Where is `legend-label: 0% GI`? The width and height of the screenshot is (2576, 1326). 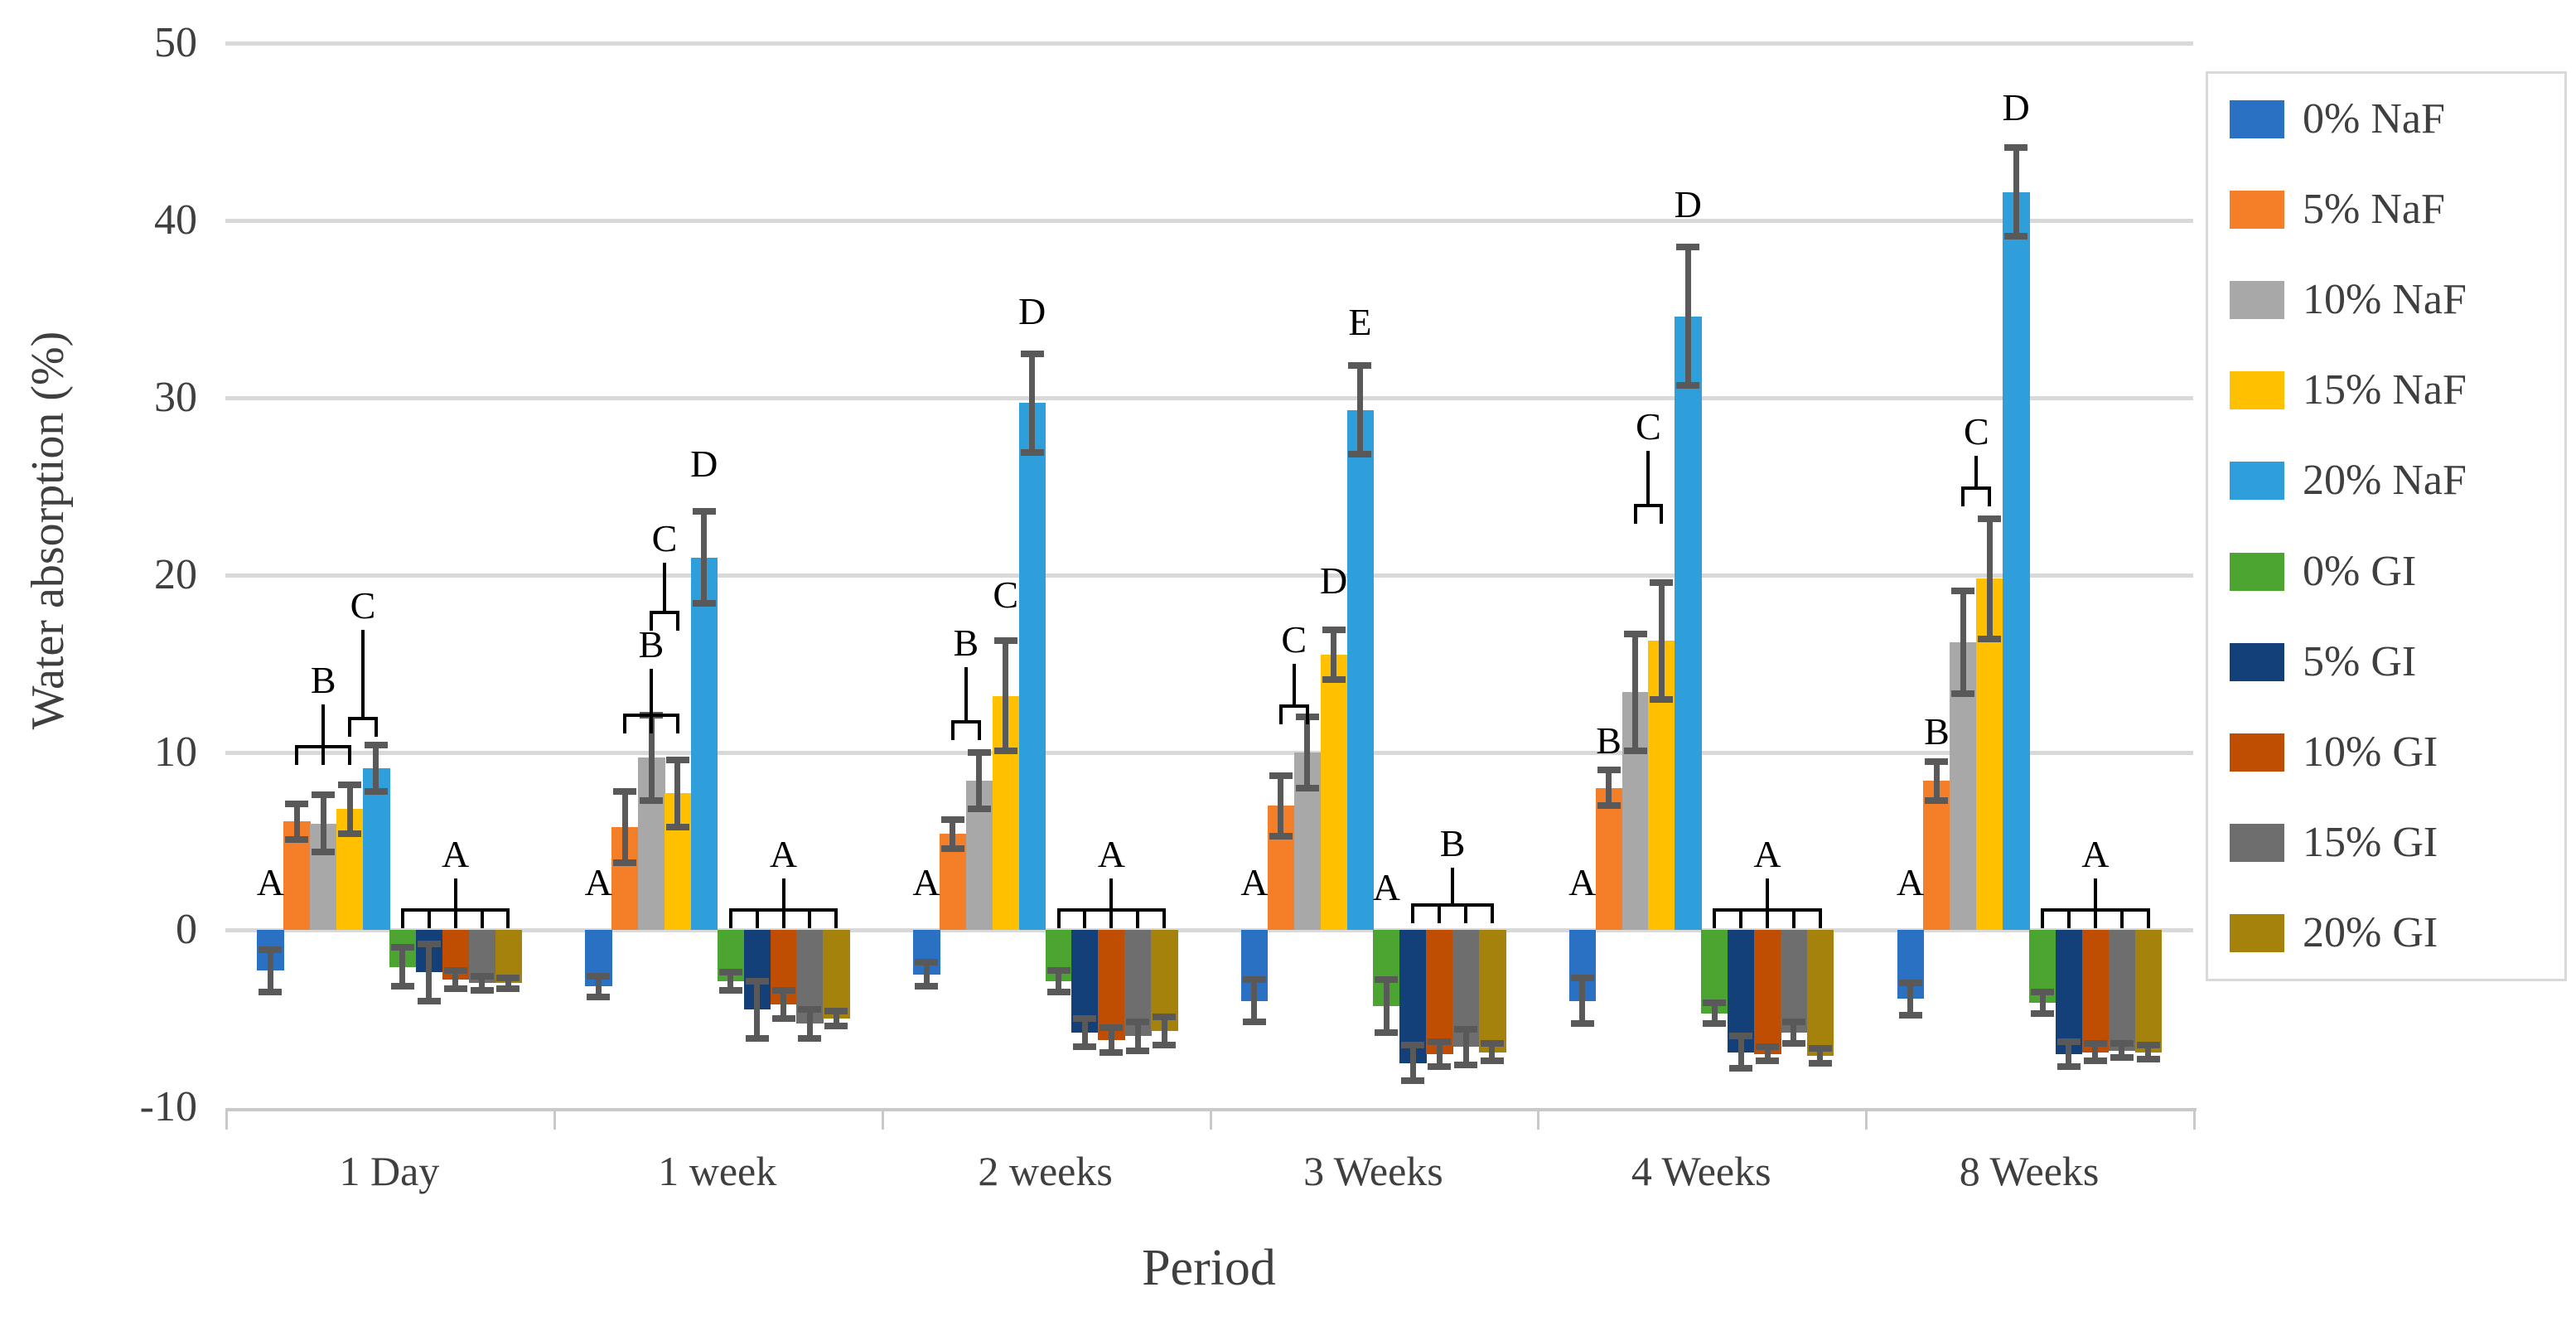 legend-label: 0% GI is located at coordinates (2360, 571).